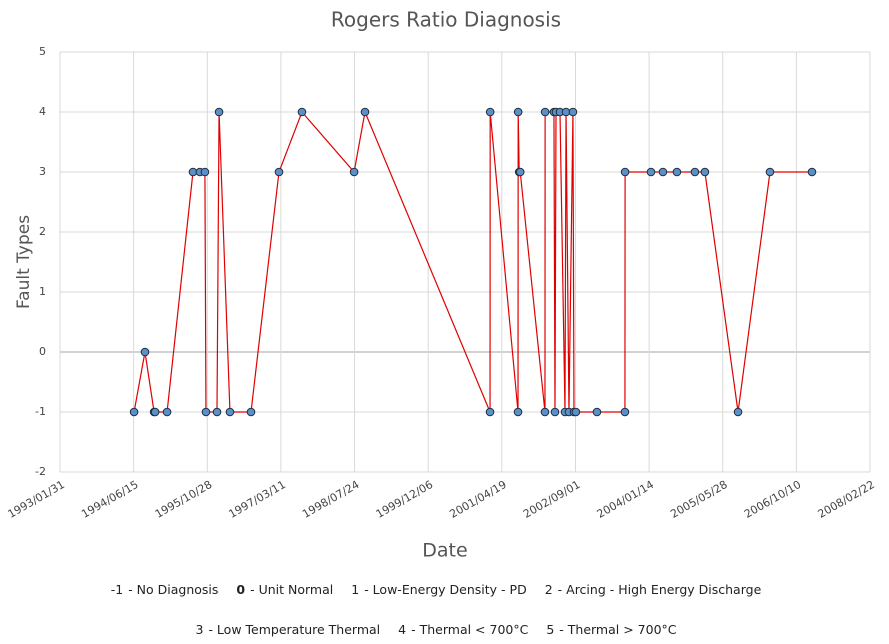 The width and height of the screenshot is (889, 644). What do you see at coordinates (24, 262) in the screenshot?
I see `y-axis-title: Fault Types` at bounding box center [24, 262].